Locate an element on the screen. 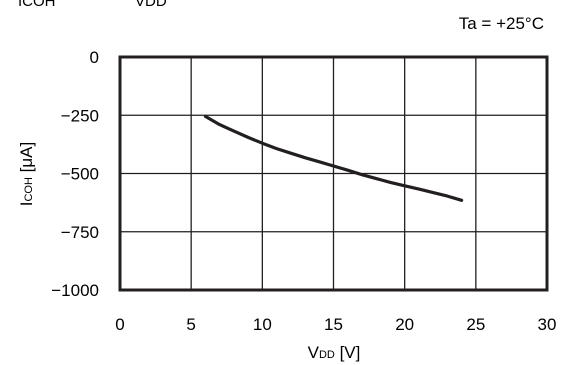  x-tick-label: 15 is located at coordinates (333, 324).